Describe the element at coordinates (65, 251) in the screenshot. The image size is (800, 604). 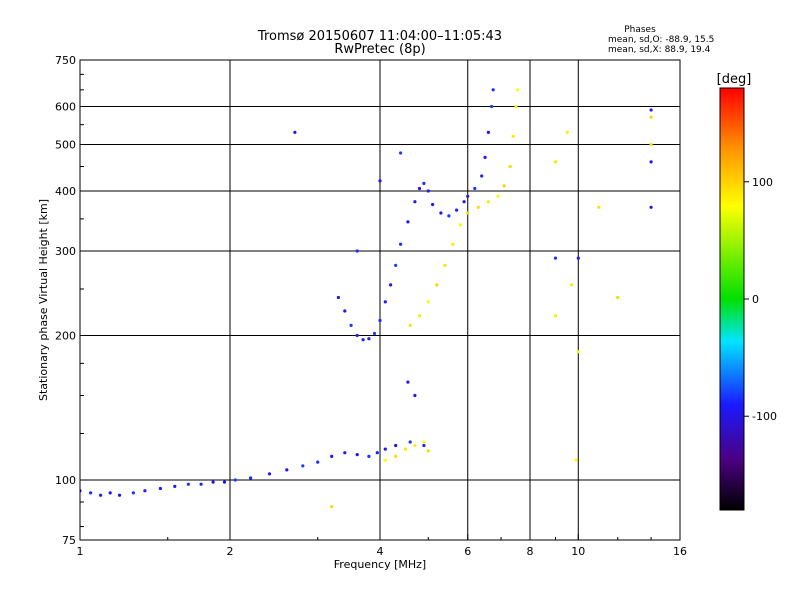
I see `y-tick-label: 300` at that location.